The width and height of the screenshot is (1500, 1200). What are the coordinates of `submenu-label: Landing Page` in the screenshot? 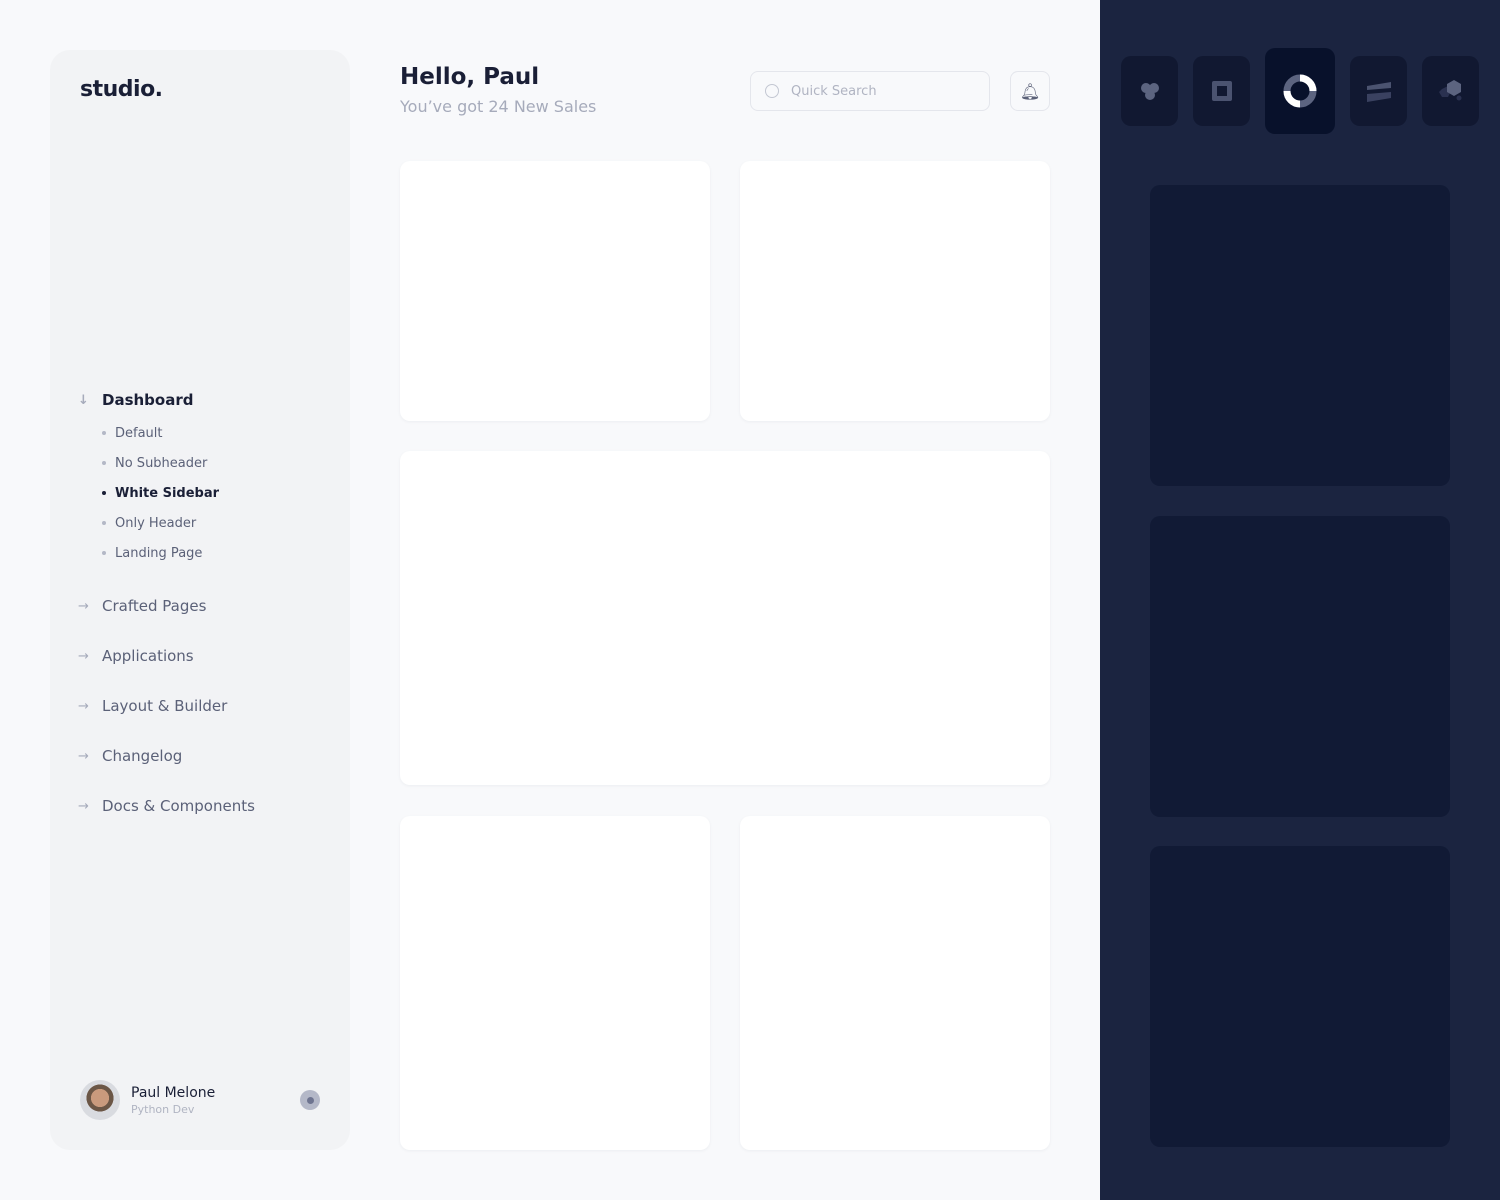 It's located at (159, 553).